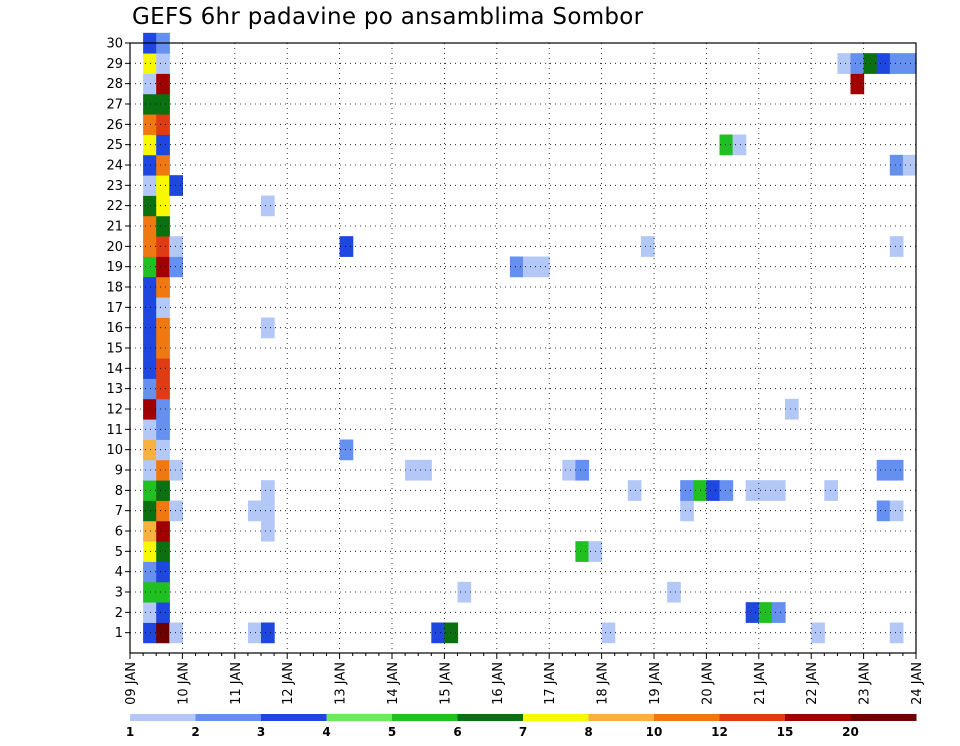 The height and width of the screenshot is (746, 960). Describe the element at coordinates (114, 430) in the screenshot. I see `y-tick-label: 11` at that location.